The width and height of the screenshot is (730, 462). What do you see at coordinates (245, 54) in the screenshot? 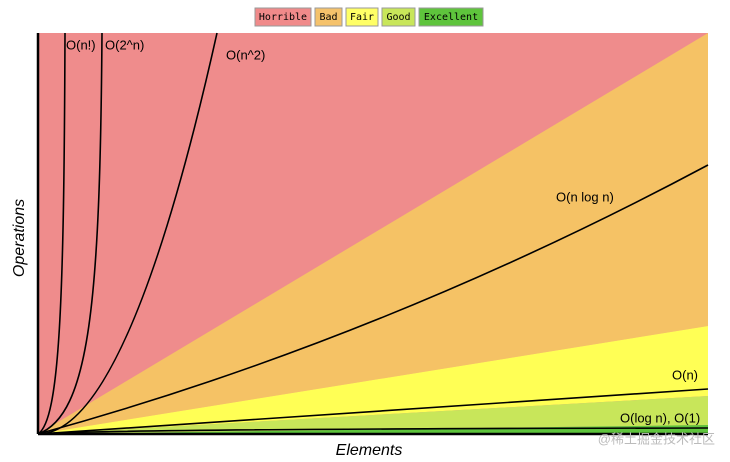
I see `curve-label: O(n^2)` at bounding box center [245, 54].